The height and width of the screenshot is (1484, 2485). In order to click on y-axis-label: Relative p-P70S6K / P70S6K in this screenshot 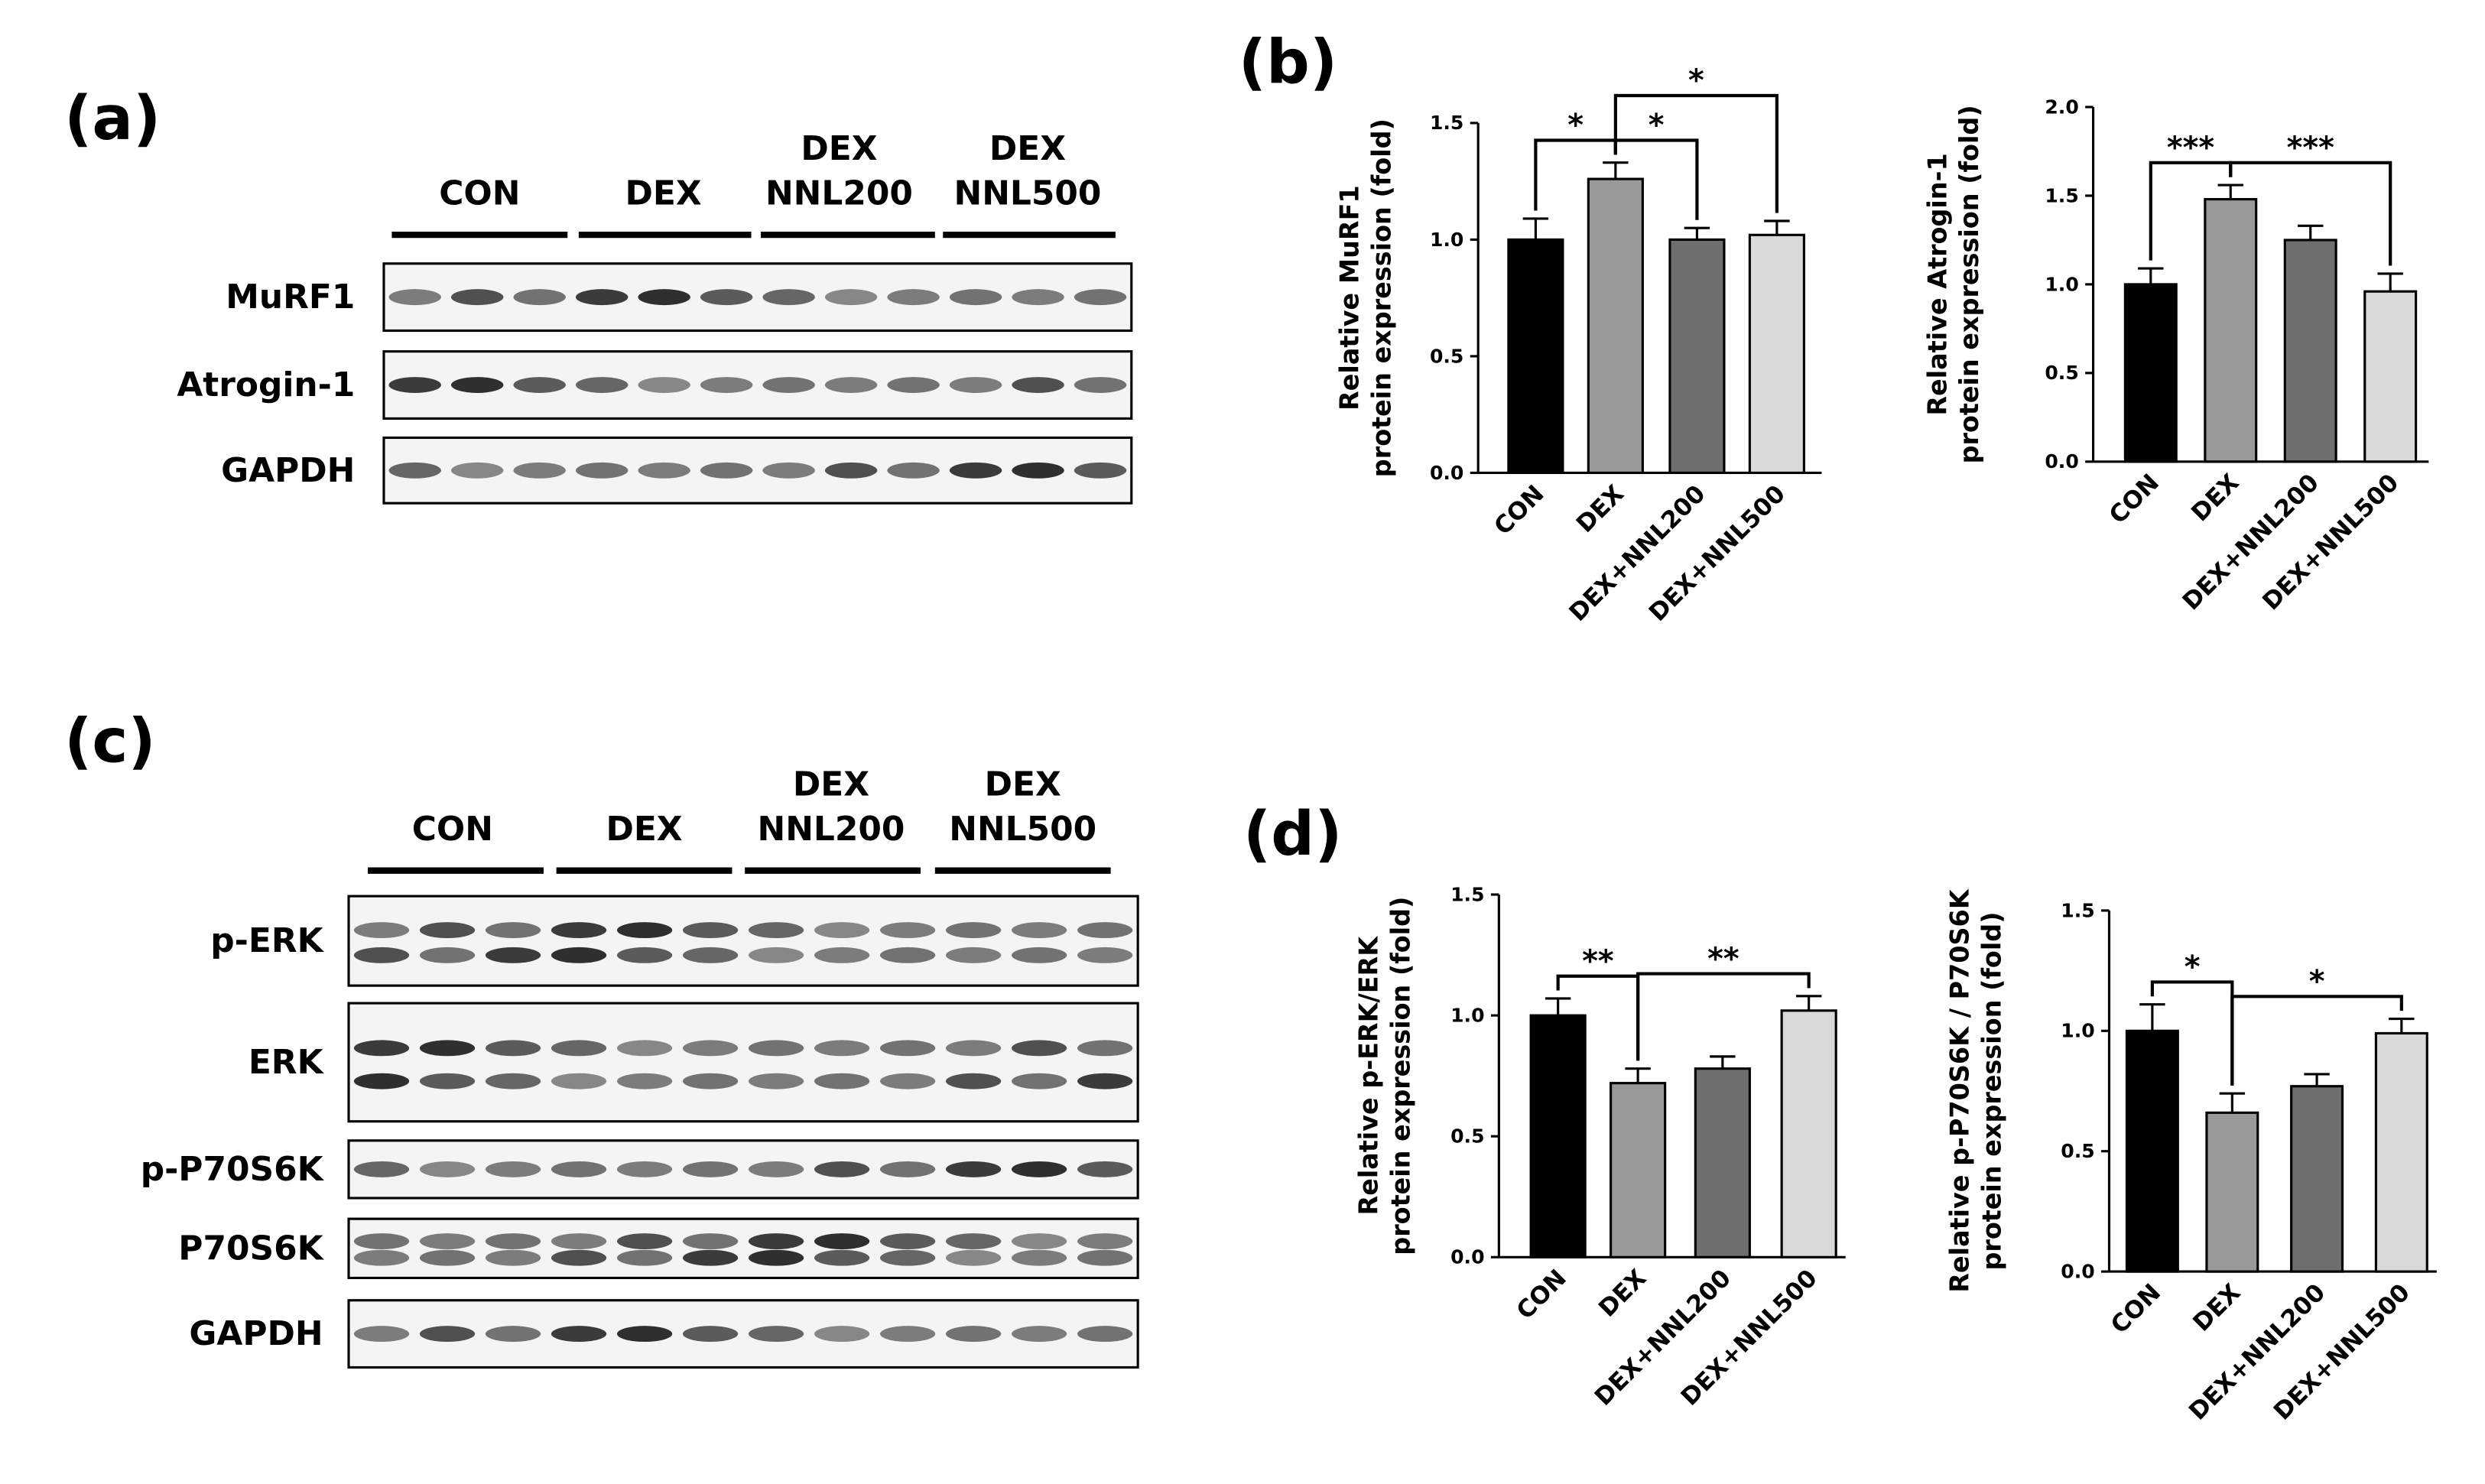, I will do `click(1960, 1090)`.